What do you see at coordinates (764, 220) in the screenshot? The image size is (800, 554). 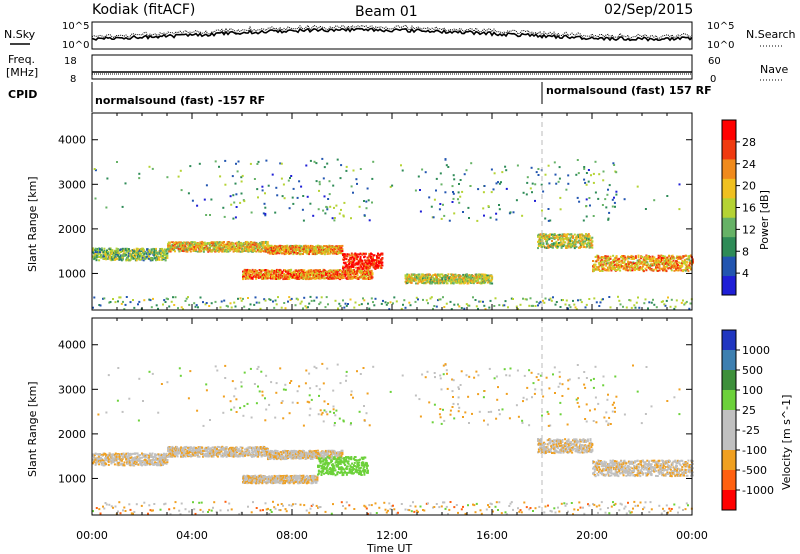 I see `power-colorbar-label: Power [dB]` at bounding box center [764, 220].